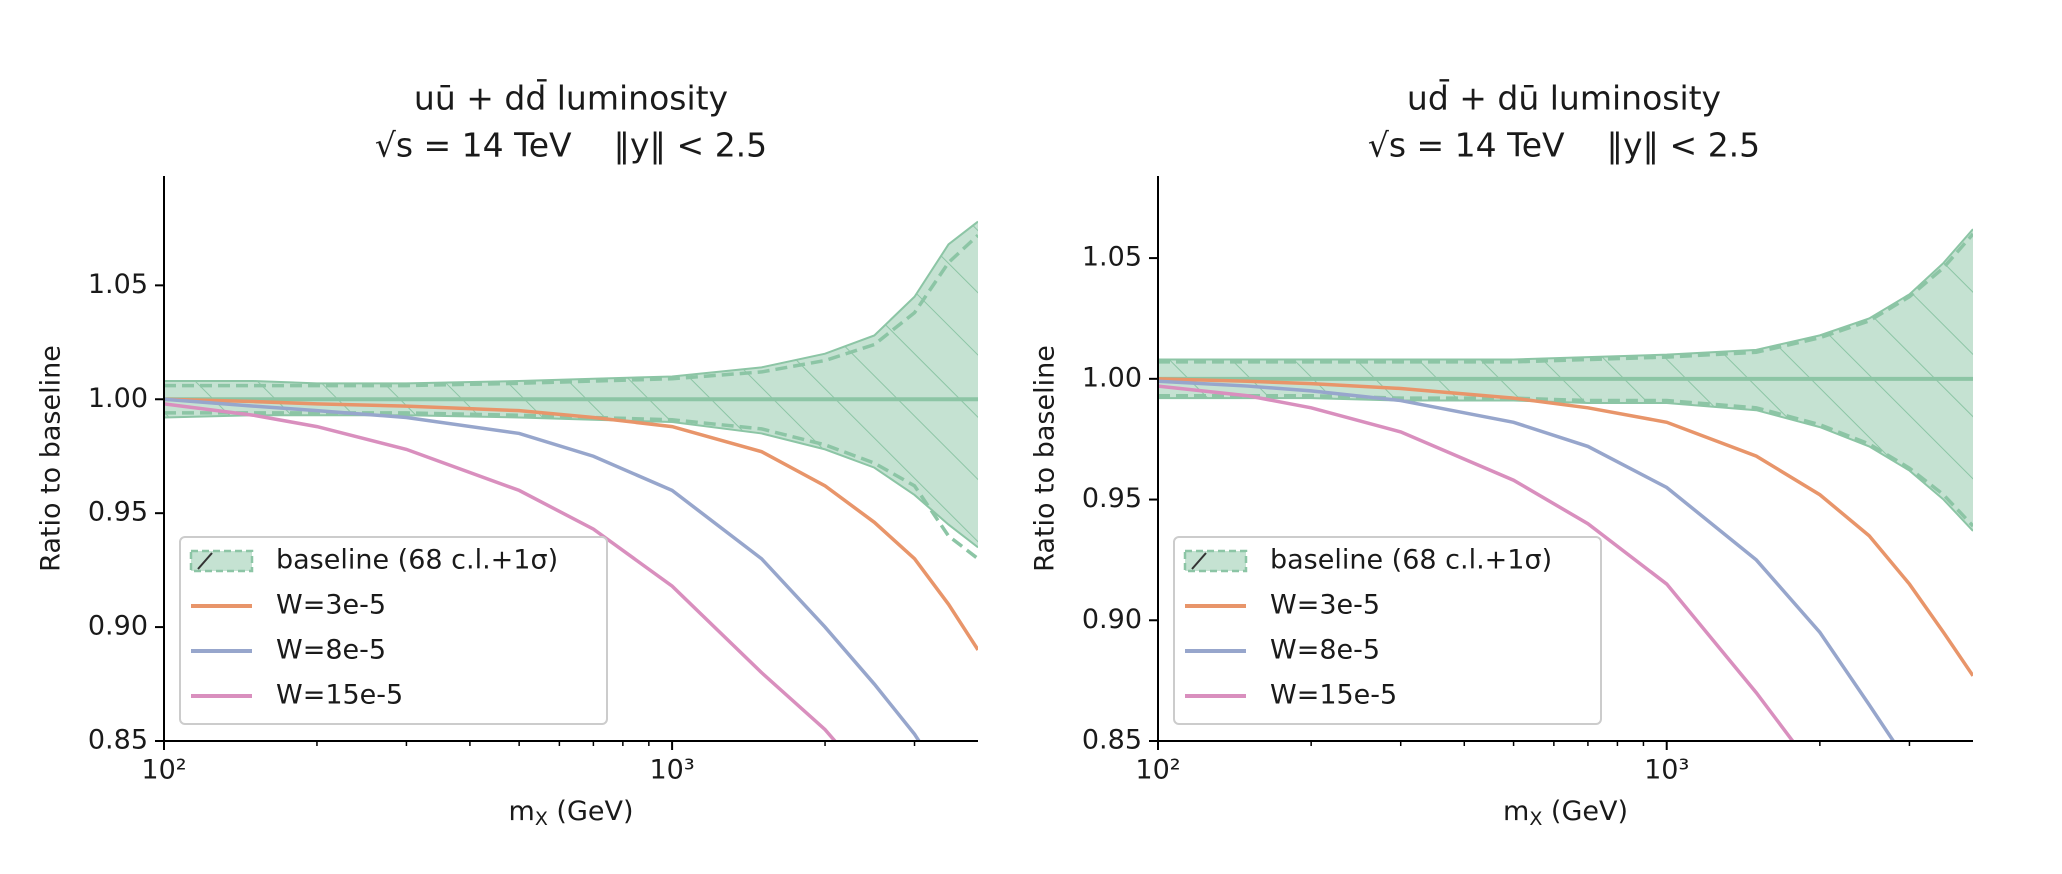 The image size is (2062, 874). Describe the element at coordinates (1564, 97) in the screenshot. I see `chart-title: ud̄ + dū luminosity` at that location.